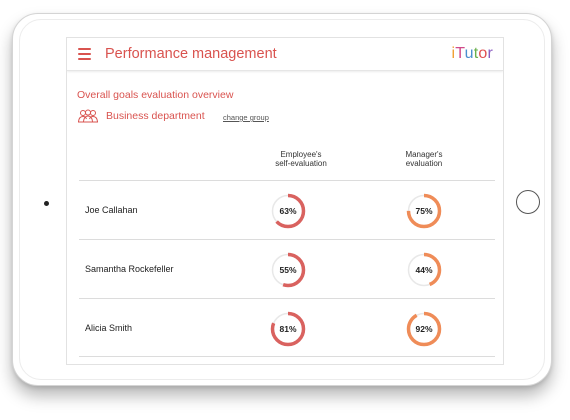 This screenshot has height=420, width=570. Describe the element at coordinates (285, 54) in the screenshot. I see `app-bar: Performance management iTutor` at that location.